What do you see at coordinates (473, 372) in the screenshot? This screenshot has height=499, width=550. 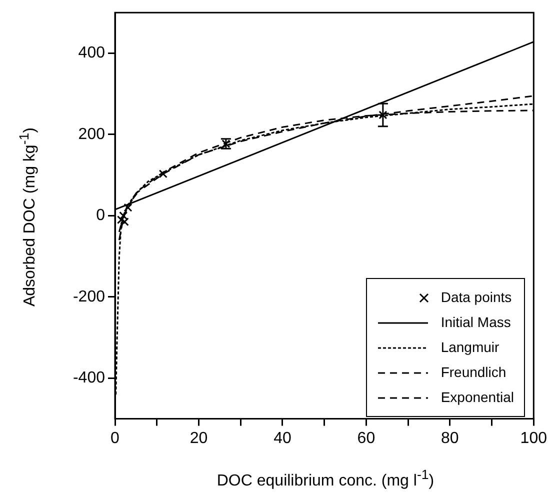 I see `legend-label: Freundlich` at bounding box center [473, 372].